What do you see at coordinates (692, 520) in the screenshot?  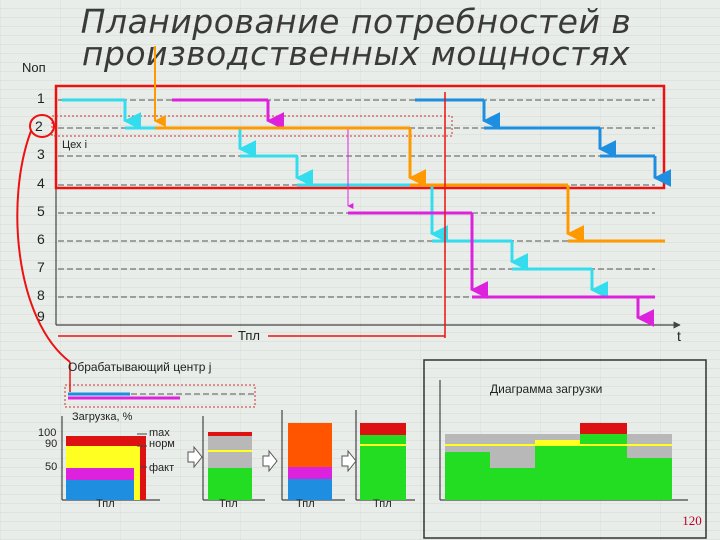 I see `page-number: 120` at bounding box center [692, 520].